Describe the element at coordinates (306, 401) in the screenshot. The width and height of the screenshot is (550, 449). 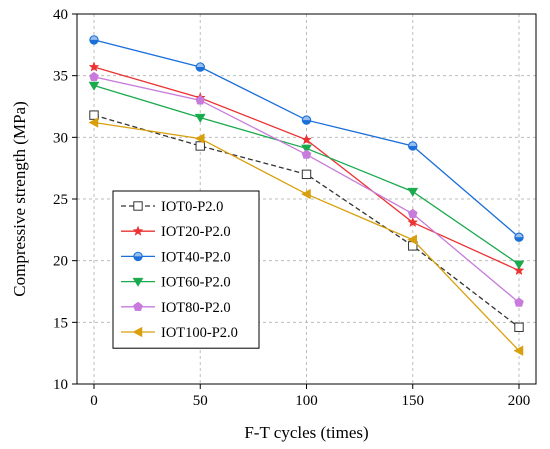
I see `x-tick-label: 100` at that location.